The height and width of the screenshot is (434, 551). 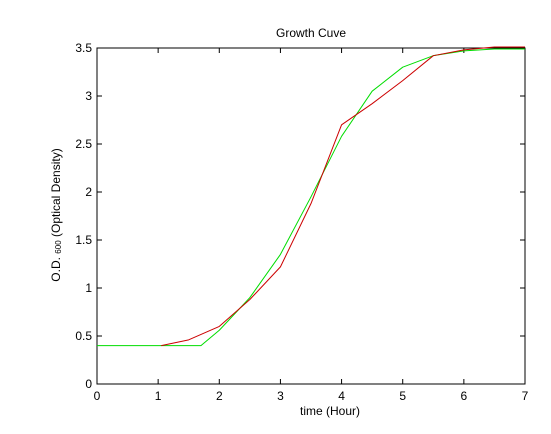 I want to click on y-axis-label-prefix: O.D., so click(x=56, y=268).